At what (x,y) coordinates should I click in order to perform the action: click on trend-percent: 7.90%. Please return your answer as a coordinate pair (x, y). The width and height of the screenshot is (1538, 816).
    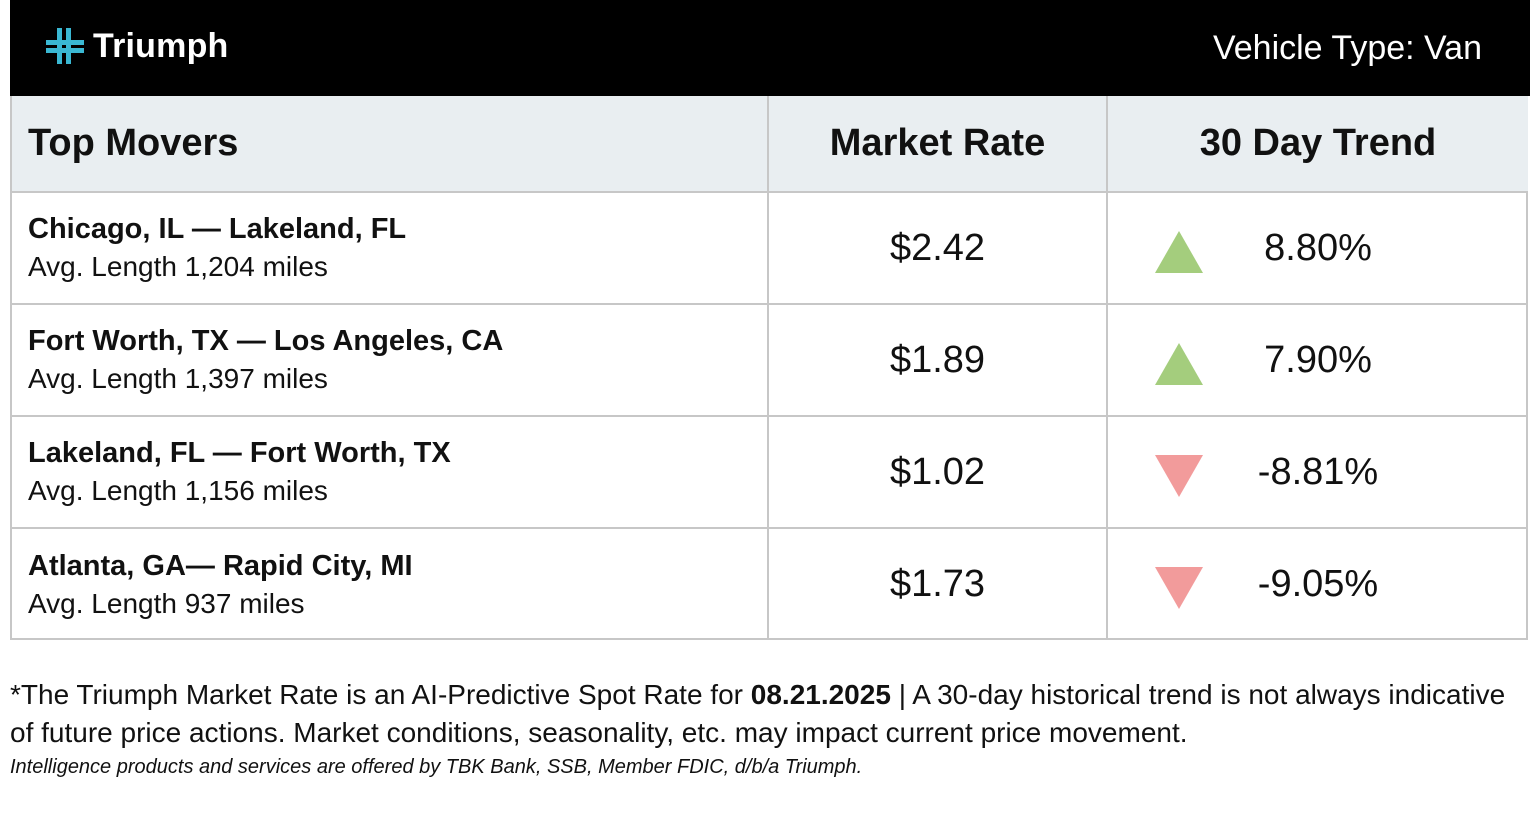
    Looking at the image, I should click on (1318, 359).